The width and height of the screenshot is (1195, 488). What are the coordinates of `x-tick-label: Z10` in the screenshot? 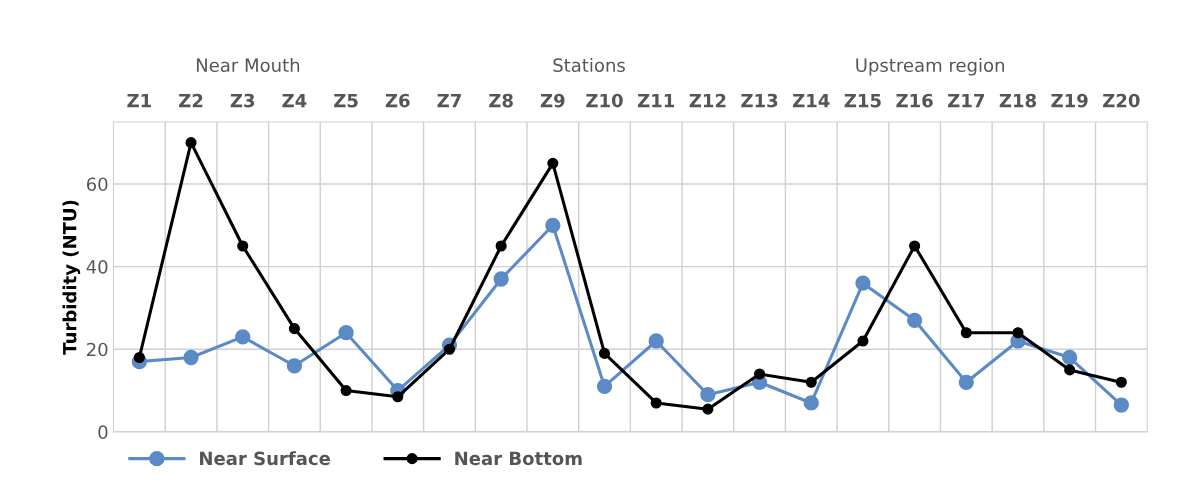 It's located at (604, 100).